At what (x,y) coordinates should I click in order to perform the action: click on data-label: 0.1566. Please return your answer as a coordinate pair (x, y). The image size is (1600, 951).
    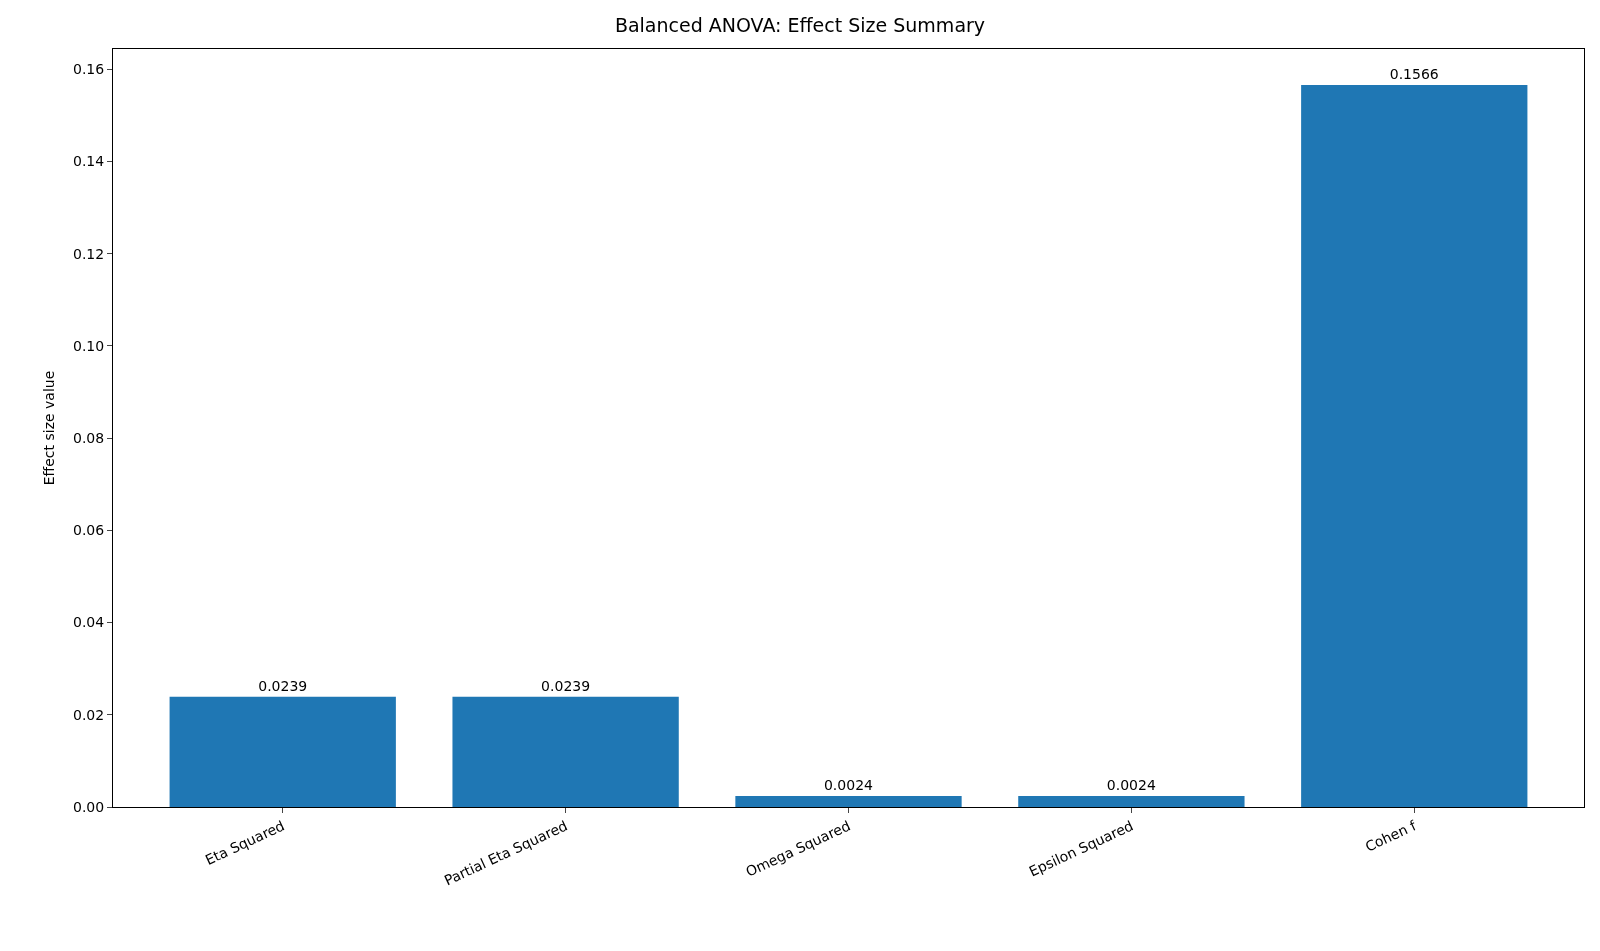
    Looking at the image, I should click on (1414, 73).